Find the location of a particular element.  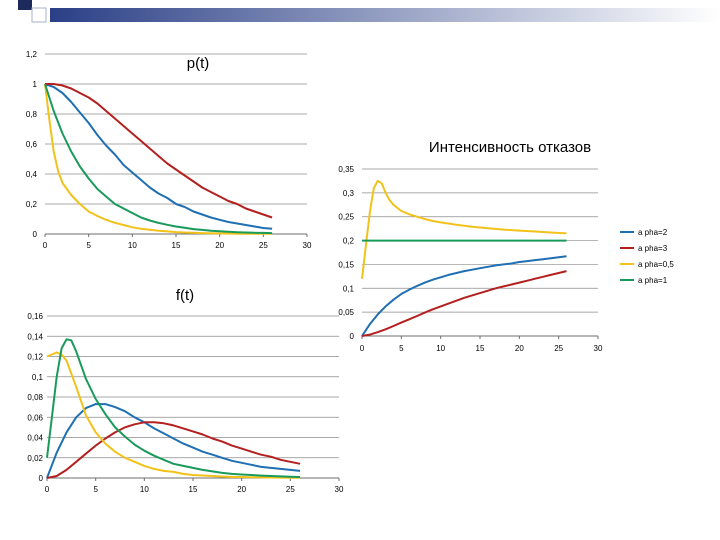

header-gradient-bar is located at coordinates (385, 15).